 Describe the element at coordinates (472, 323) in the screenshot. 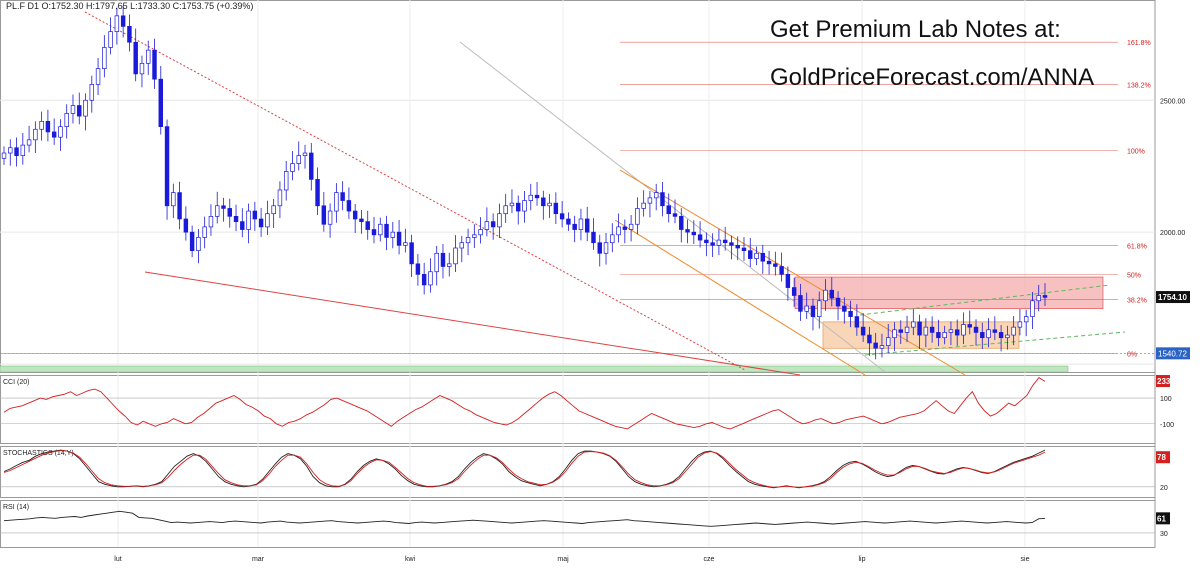

I see `trendline-solid` at that location.